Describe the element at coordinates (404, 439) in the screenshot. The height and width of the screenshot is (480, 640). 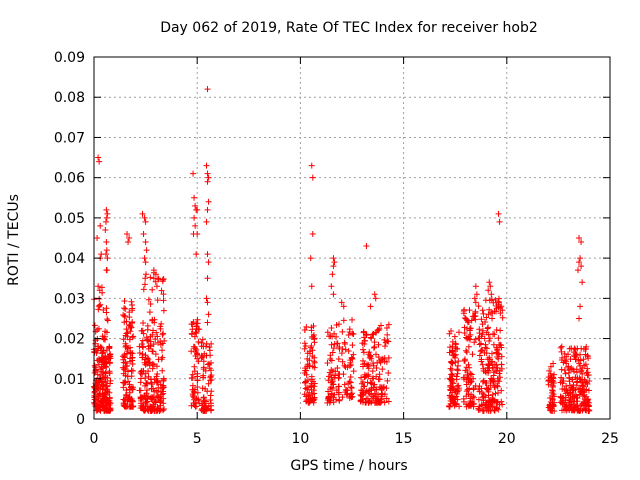
I see `x-tick-label: 15` at that location.